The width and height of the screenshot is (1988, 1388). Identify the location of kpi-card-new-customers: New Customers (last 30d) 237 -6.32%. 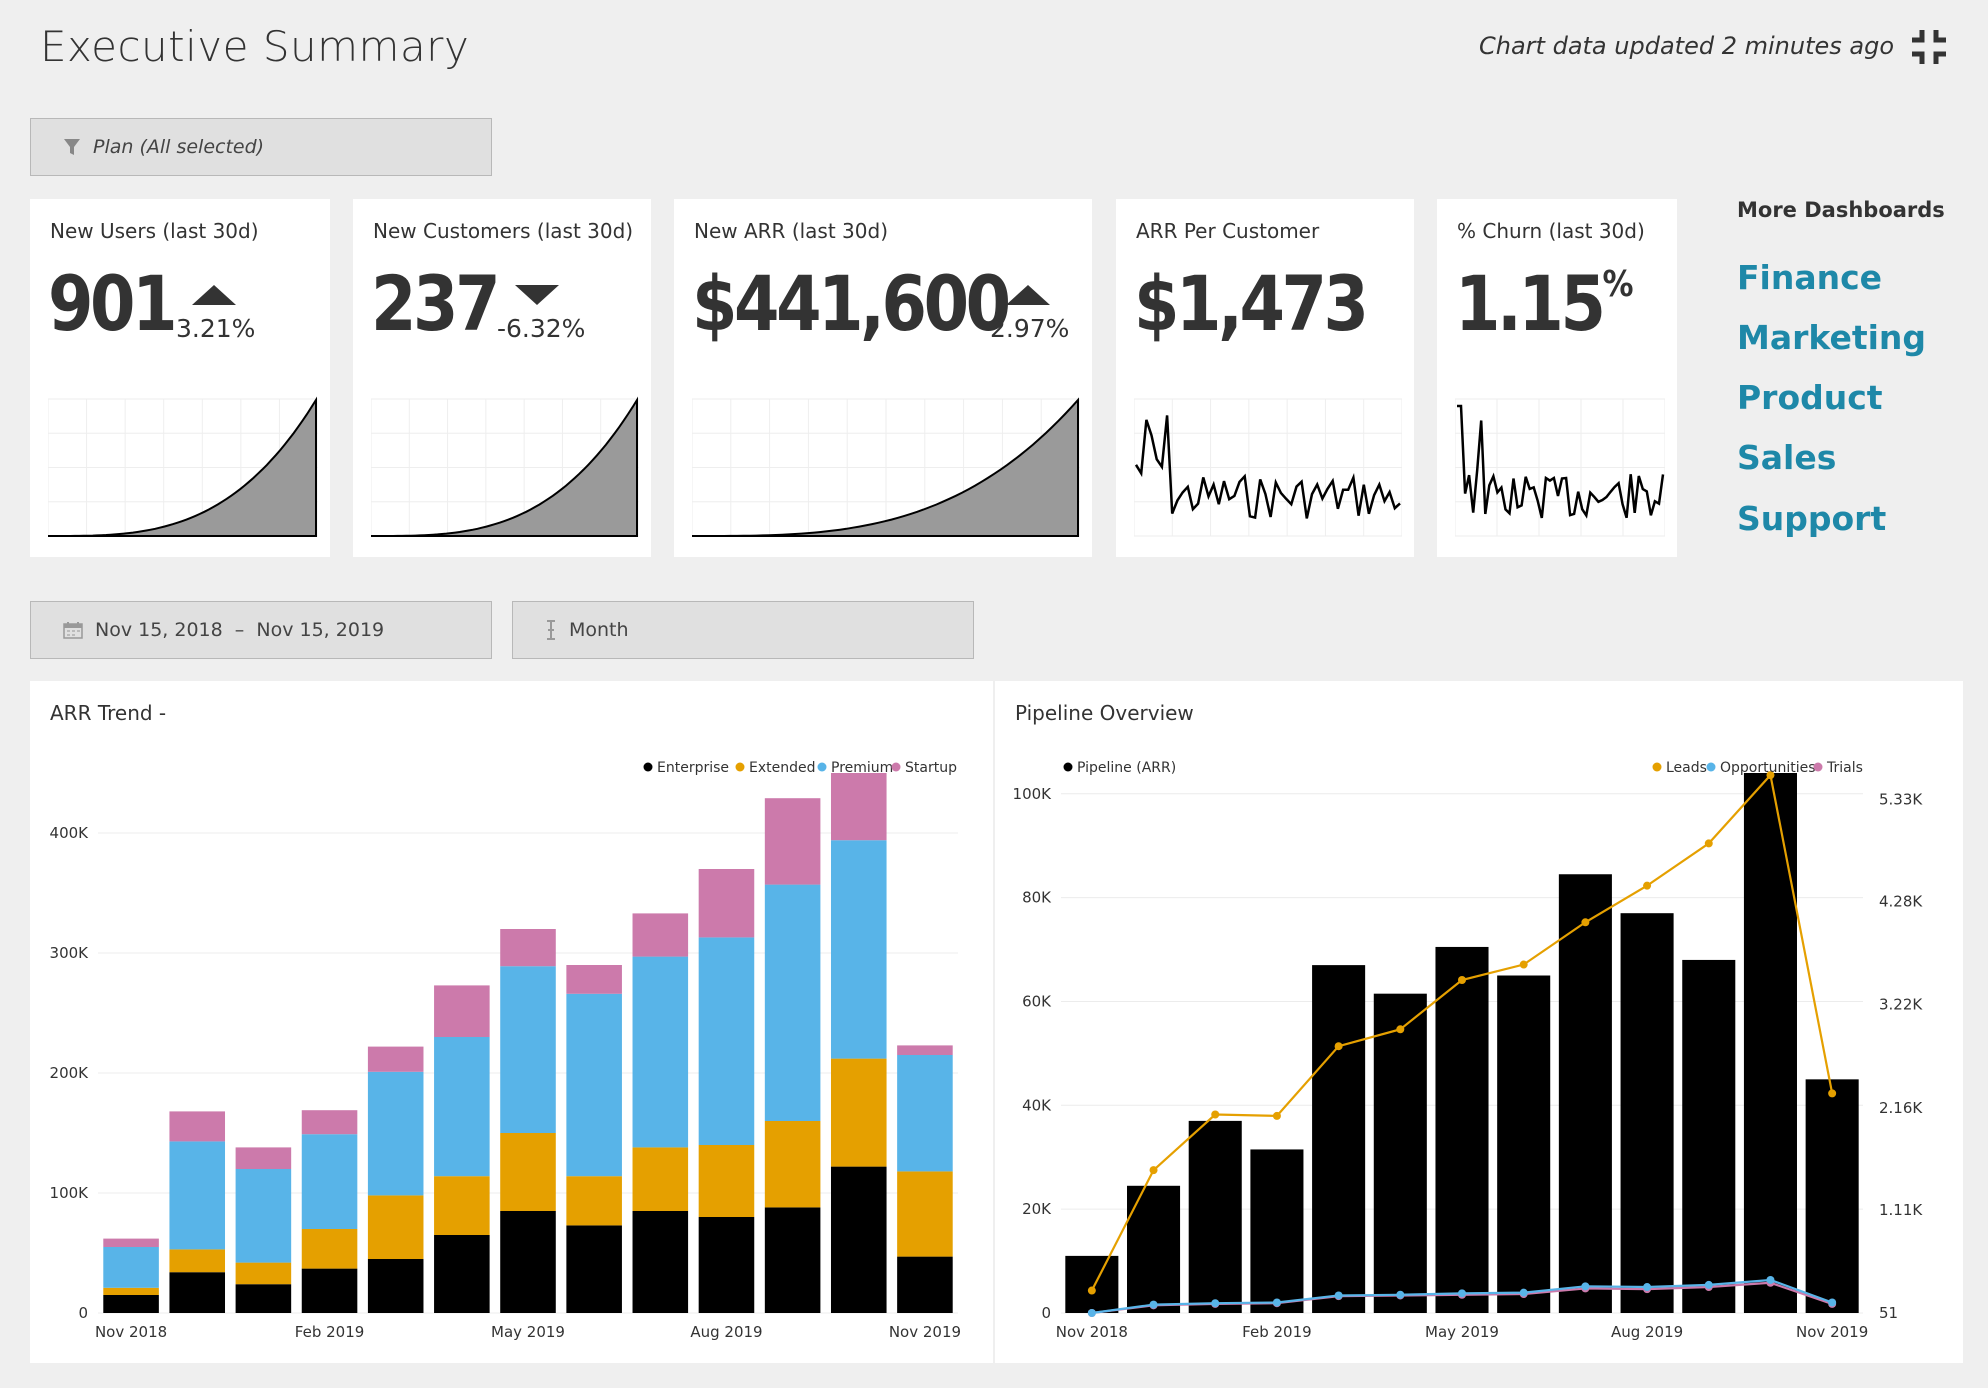
(502, 378).